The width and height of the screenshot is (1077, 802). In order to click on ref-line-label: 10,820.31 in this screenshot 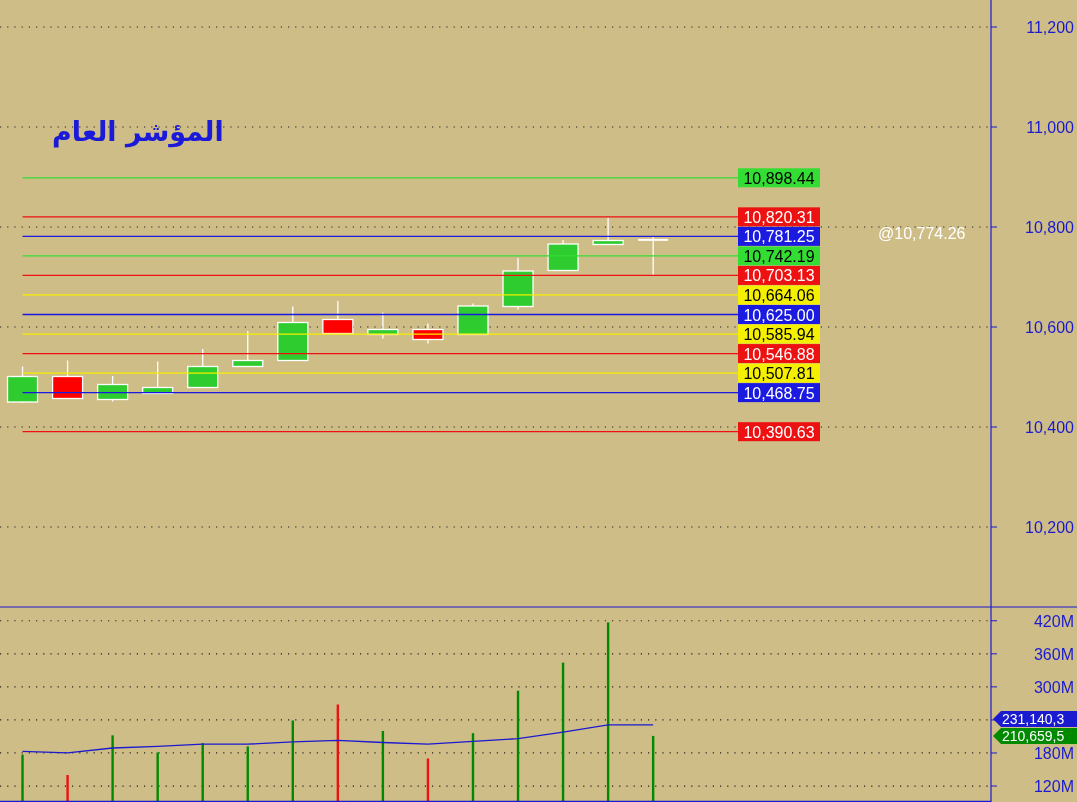, I will do `click(779, 217)`.